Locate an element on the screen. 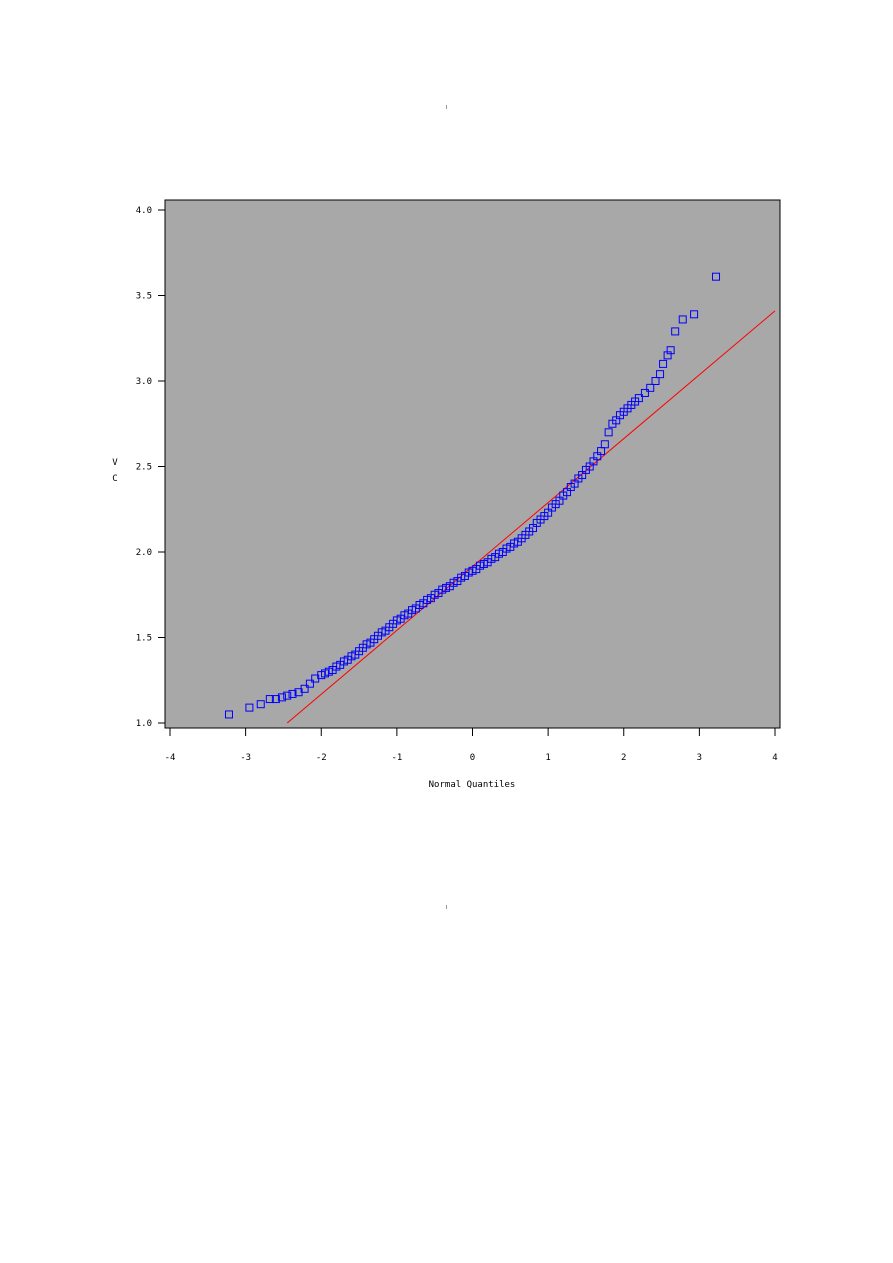 Image resolution: width=893 pixels, height=1263 pixels. x-tick-label: 0 is located at coordinates (472, 758).